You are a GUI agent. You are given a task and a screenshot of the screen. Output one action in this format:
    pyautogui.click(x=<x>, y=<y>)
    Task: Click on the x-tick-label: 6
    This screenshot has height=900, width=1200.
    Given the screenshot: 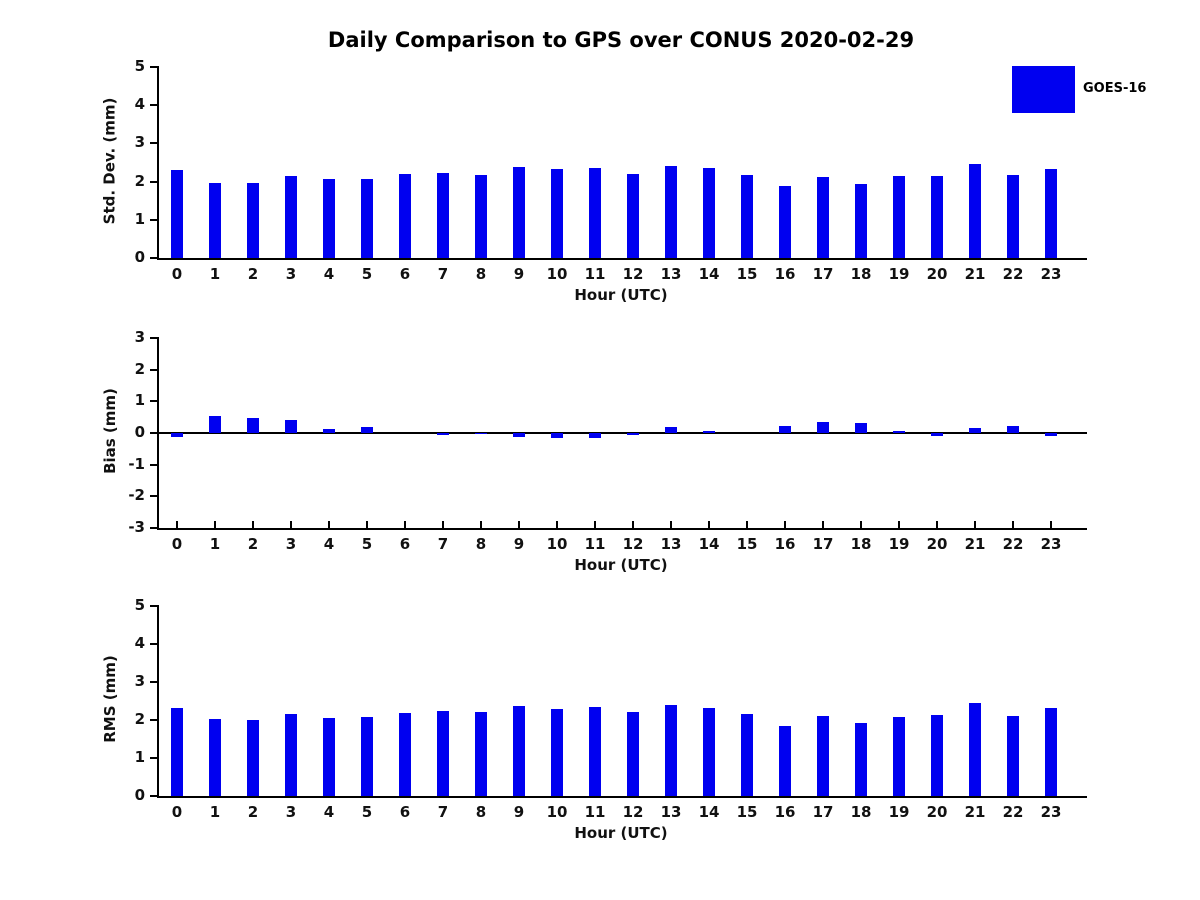 What is the action you would take?
    pyautogui.click(x=405, y=544)
    